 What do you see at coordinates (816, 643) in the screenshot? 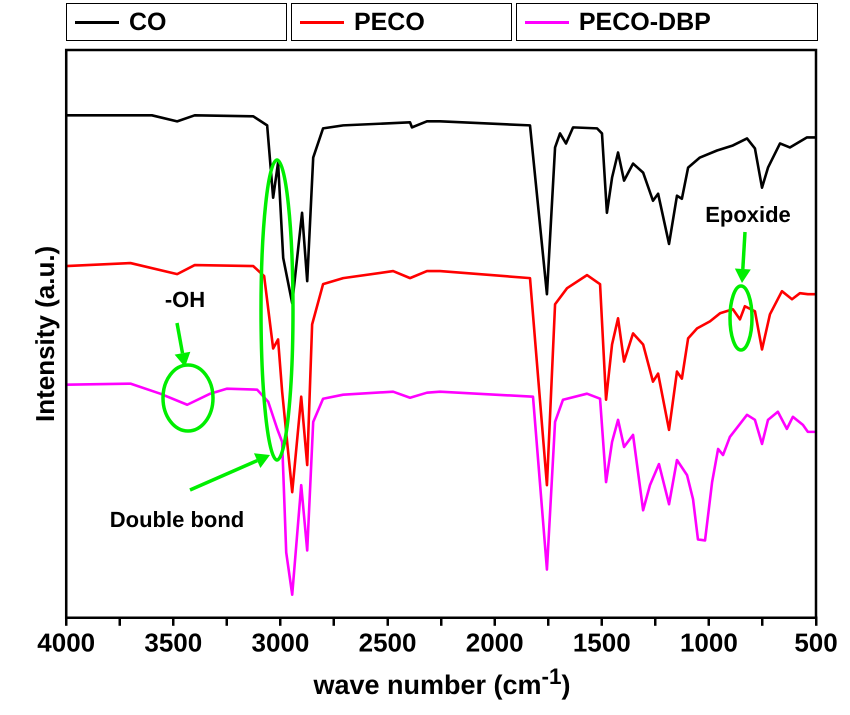
I see `x-tick-label: 500` at bounding box center [816, 643].